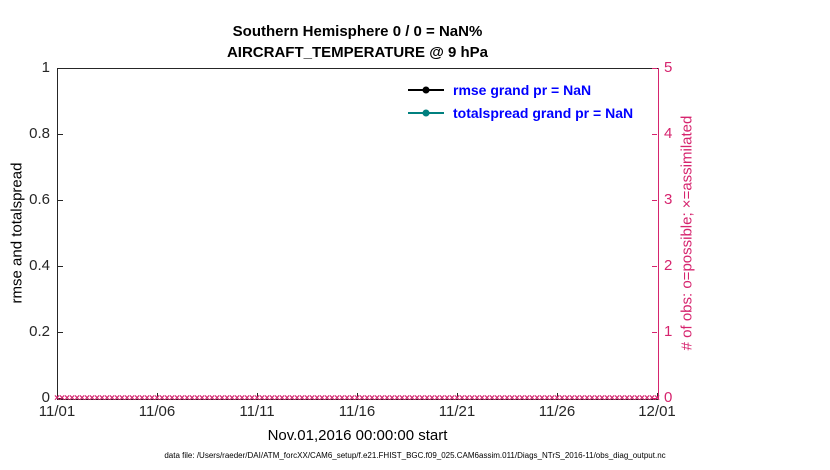 The width and height of the screenshot is (830, 470). What do you see at coordinates (457, 411) in the screenshot?
I see `x-tick-label: 11/21` at bounding box center [457, 411].